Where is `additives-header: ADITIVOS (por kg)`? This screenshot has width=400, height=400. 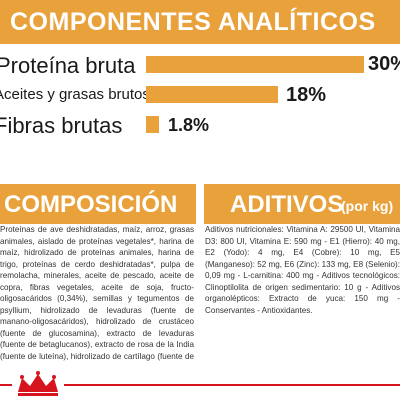 additives-header: ADITIVOS (por kg) is located at coordinates (302, 204).